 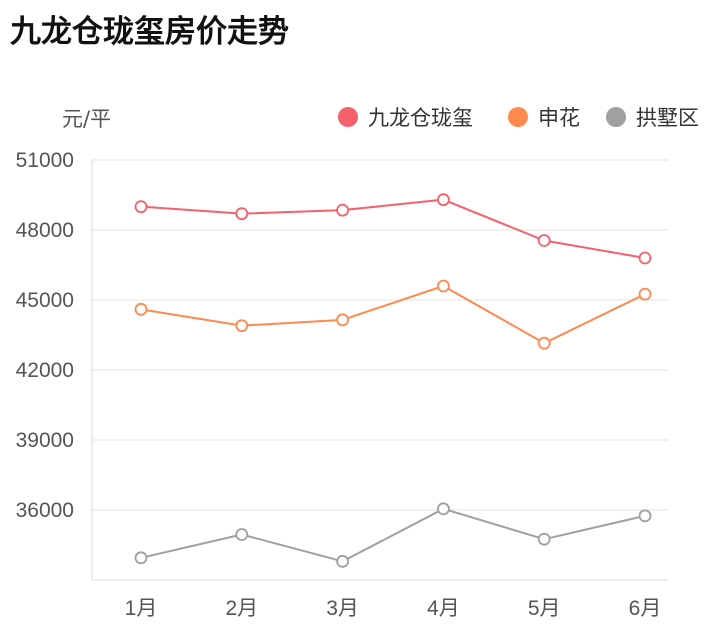 I want to click on legend-label: 拱墅区, so click(x=667, y=118).